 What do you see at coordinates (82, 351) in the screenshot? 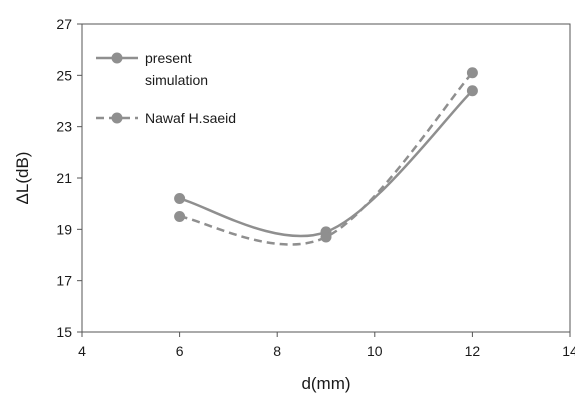
I see `x-tick-label: 4` at bounding box center [82, 351].